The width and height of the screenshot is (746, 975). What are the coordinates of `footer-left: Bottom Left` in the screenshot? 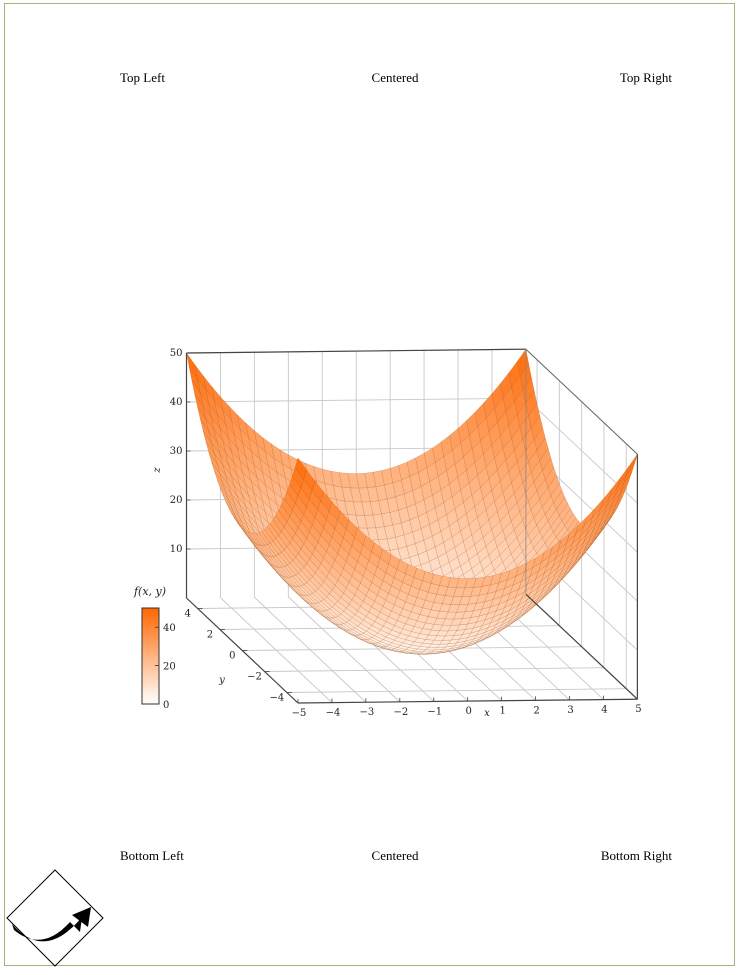 It's located at (152, 855).